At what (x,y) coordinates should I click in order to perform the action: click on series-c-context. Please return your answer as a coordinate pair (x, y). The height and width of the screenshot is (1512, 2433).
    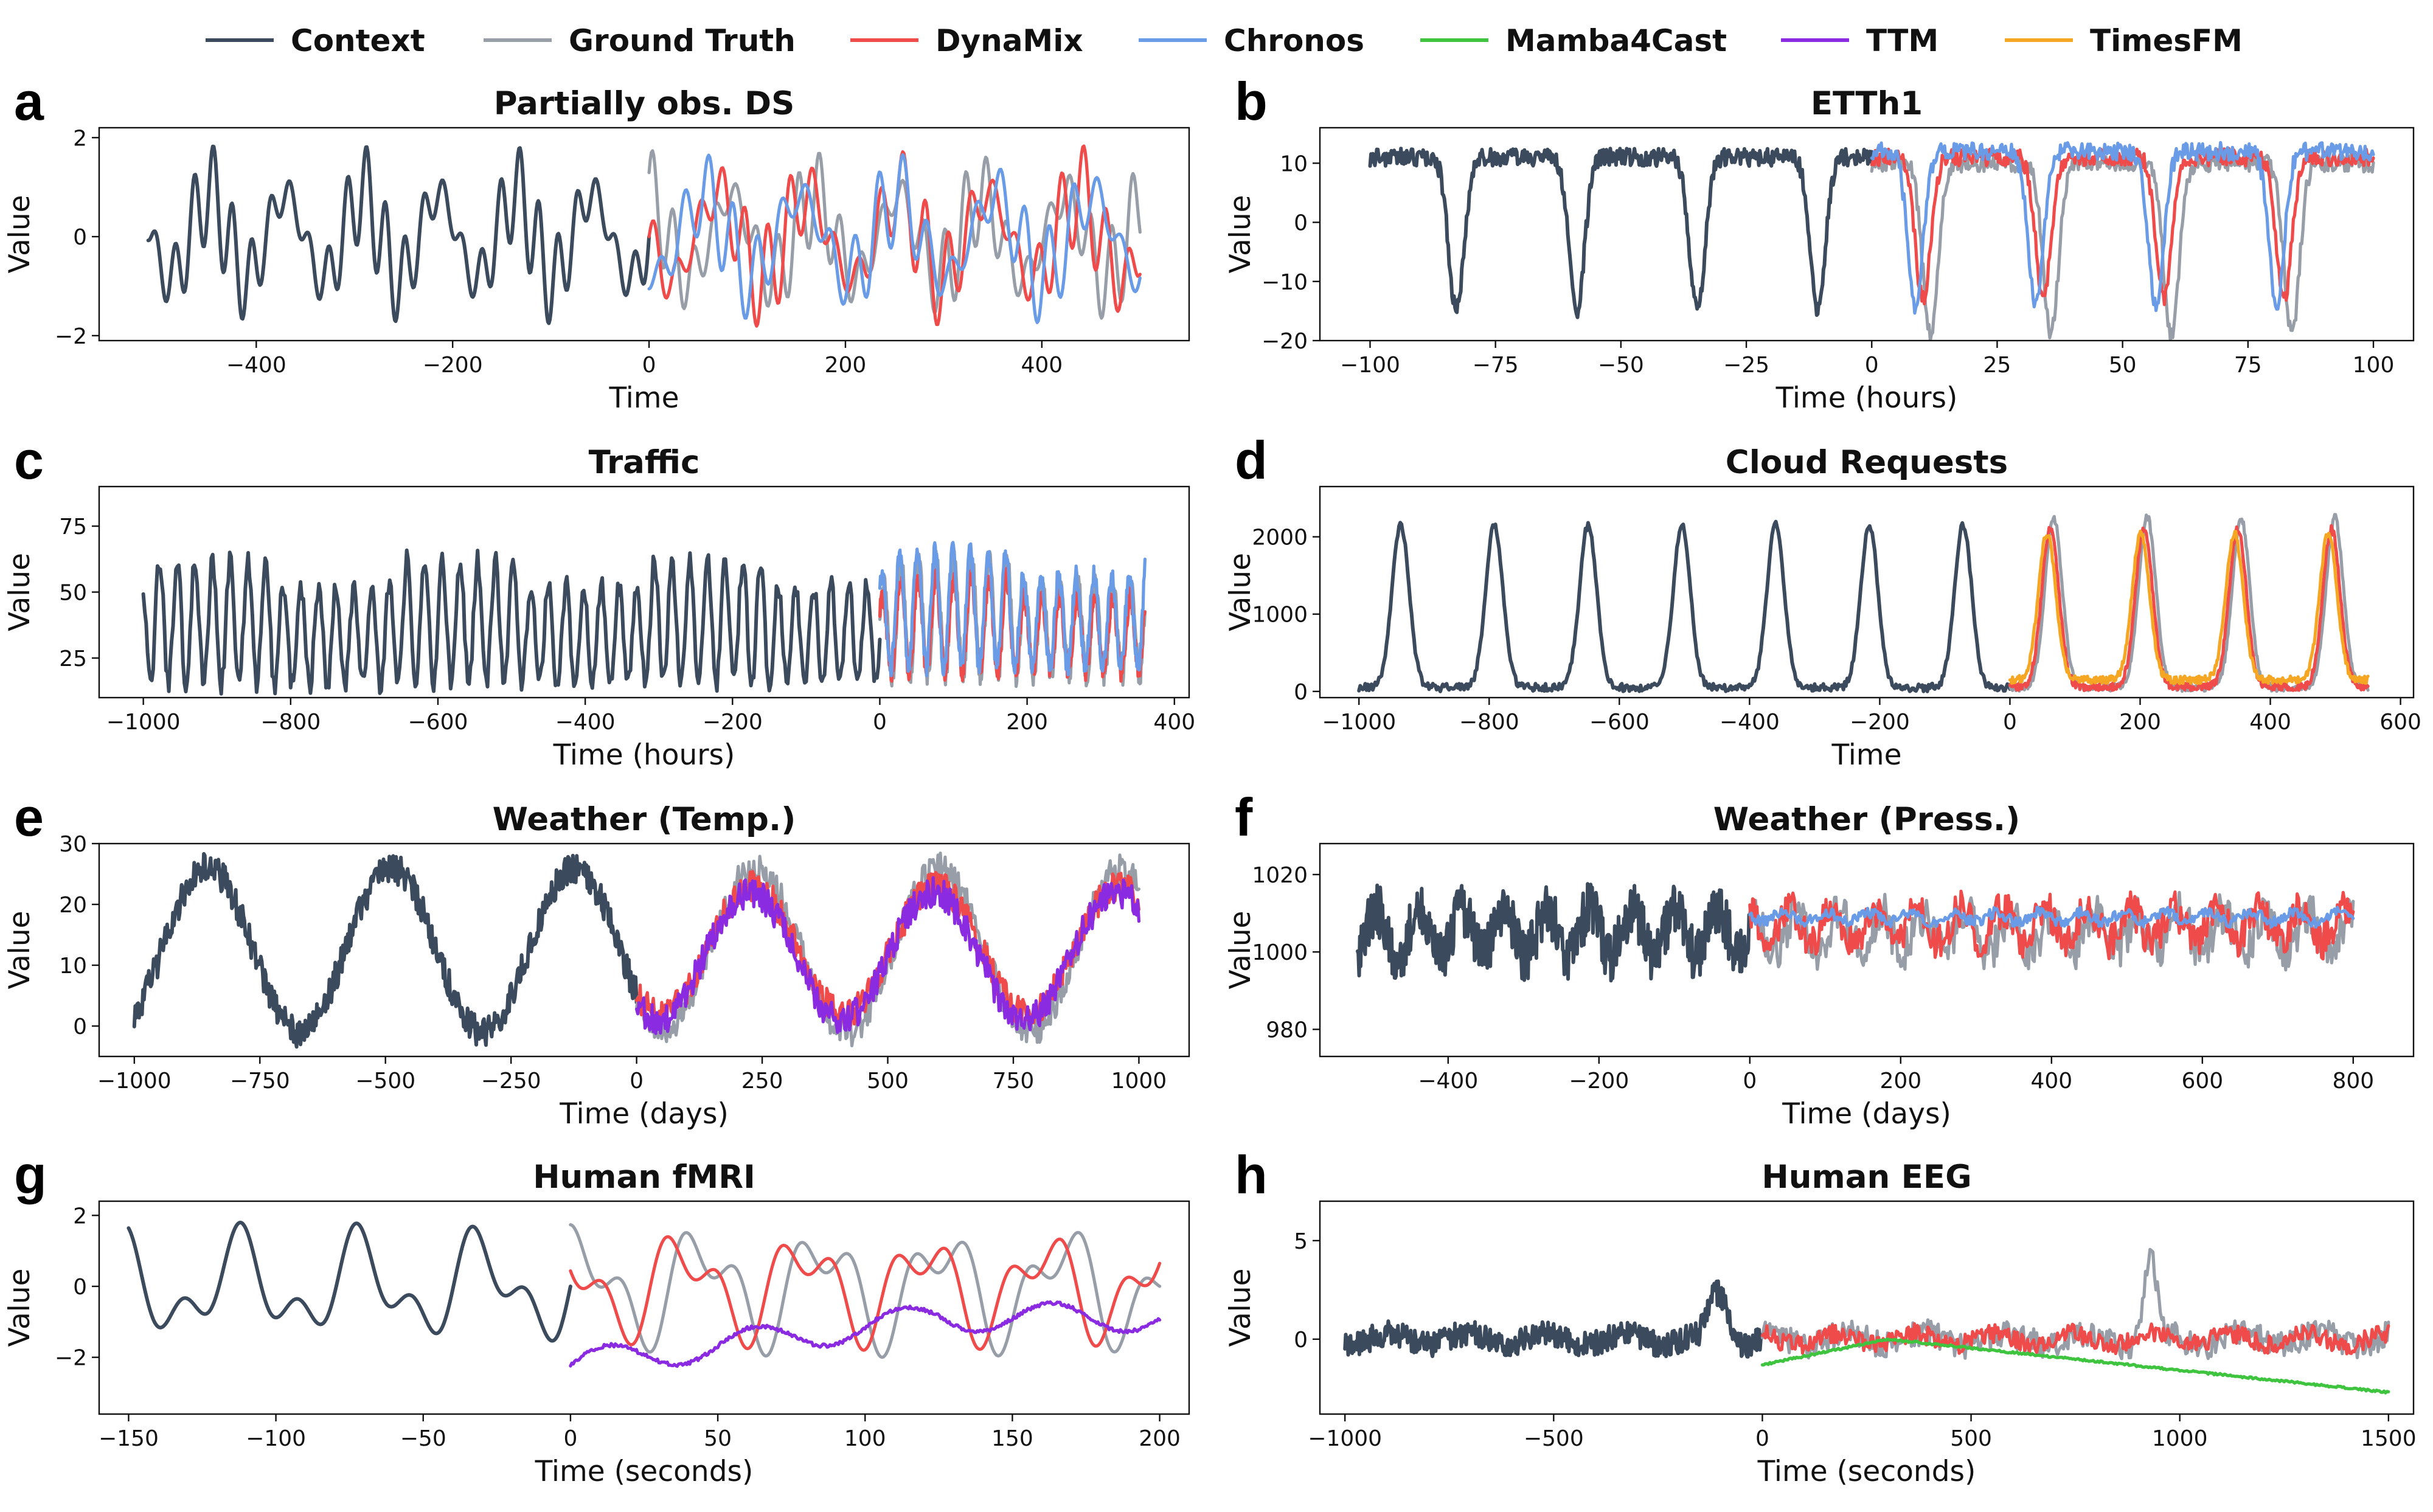
    Looking at the image, I should click on (511, 622).